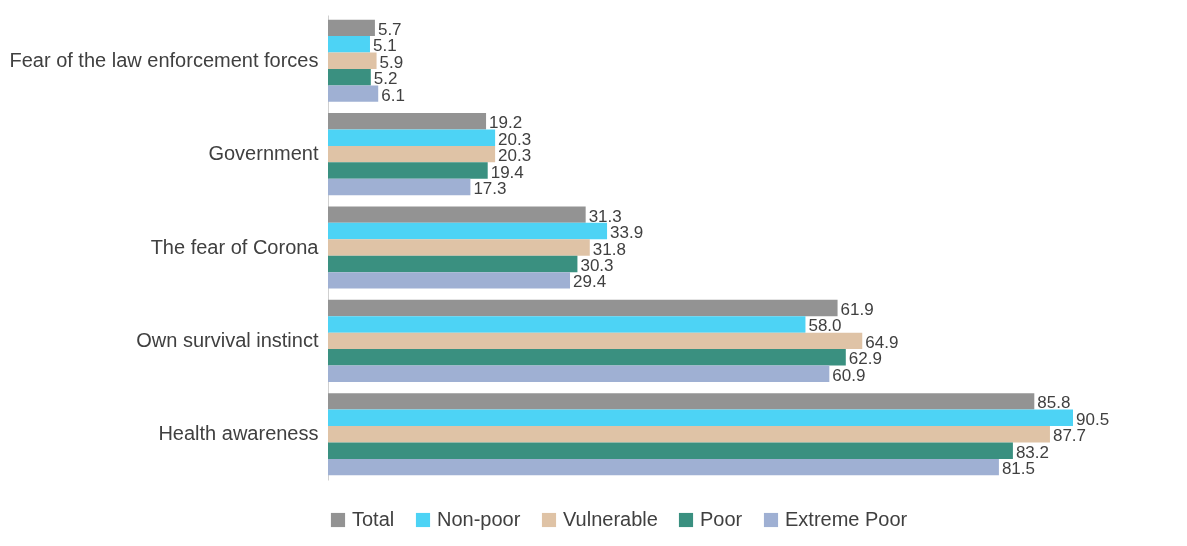 The height and width of the screenshot is (546, 1187). What do you see at coordinates (1093, 419) in the screenshot?
I see `data-label: 90.5` at bounding box center [1093, 419].